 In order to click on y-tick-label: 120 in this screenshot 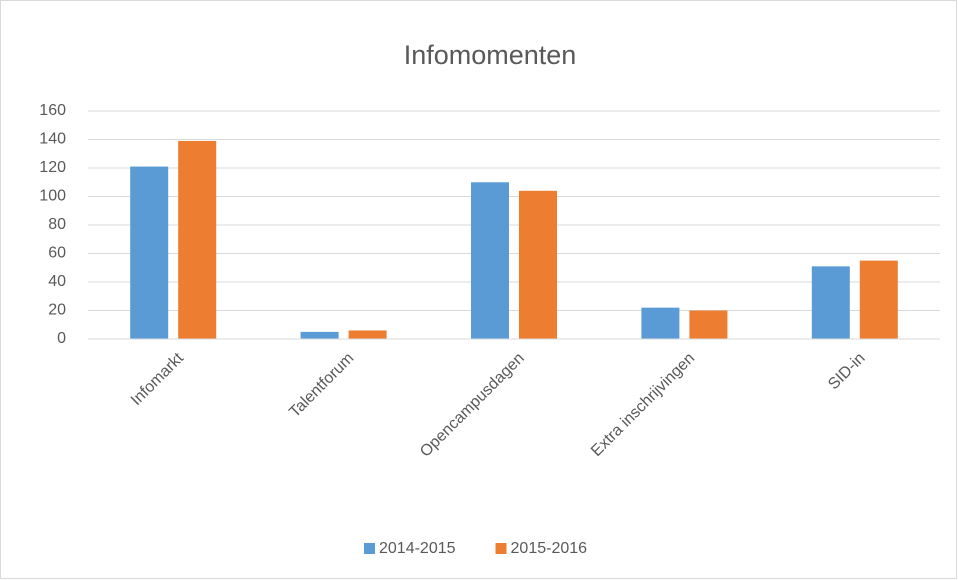, I will do `click(52, 167)`.